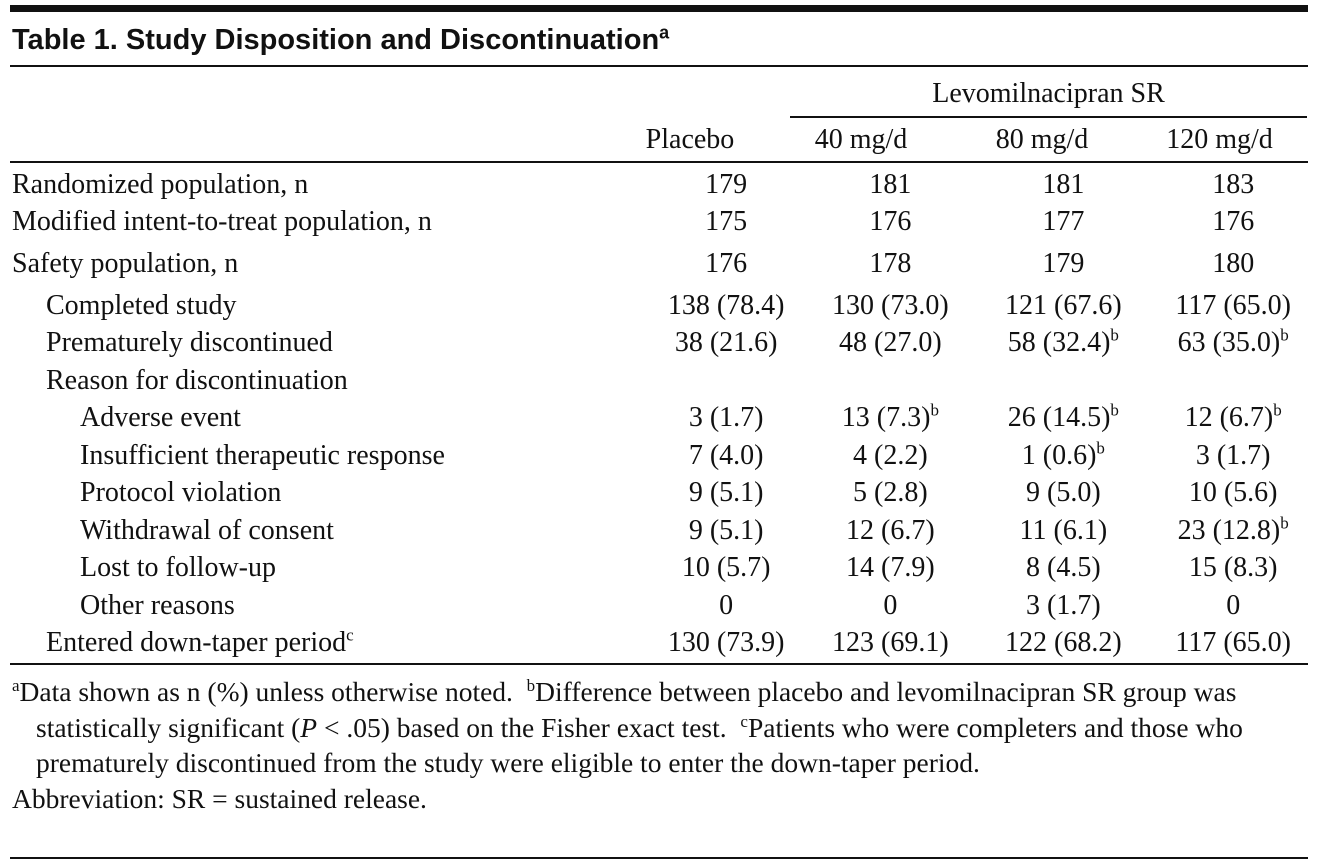  What do you see at coordinates (350, 635) in the screenshot?
I see `cell-sup: c` at bounding box center [350, 635].